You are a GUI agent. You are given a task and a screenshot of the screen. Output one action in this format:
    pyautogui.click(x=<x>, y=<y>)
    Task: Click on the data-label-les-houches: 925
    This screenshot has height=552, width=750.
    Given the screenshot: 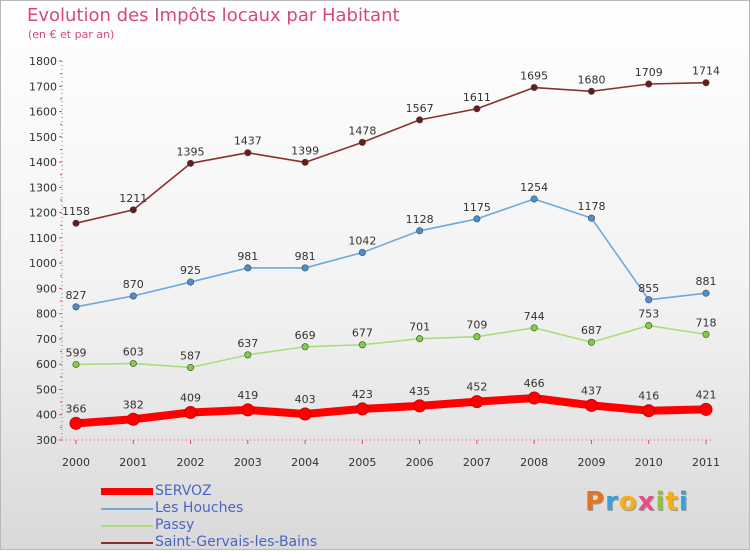 What is the action you would take?
    pyautogui.click(x=190, y=270)
    